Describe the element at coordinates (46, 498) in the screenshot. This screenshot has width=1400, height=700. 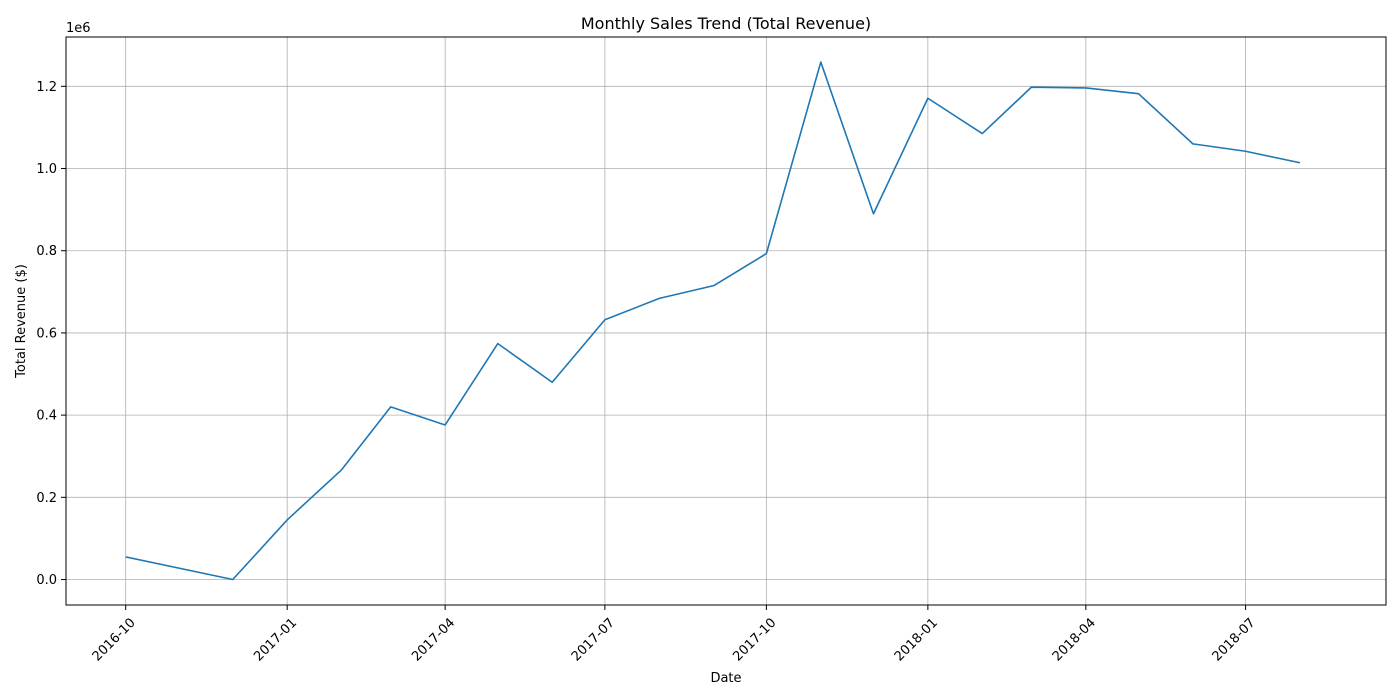
I see `y-tick-label: 0.2` at that location.